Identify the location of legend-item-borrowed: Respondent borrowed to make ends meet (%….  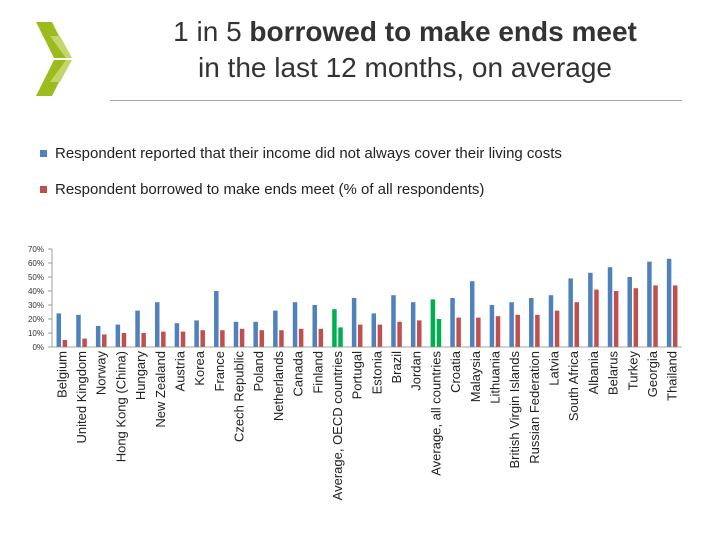
(262, 189).